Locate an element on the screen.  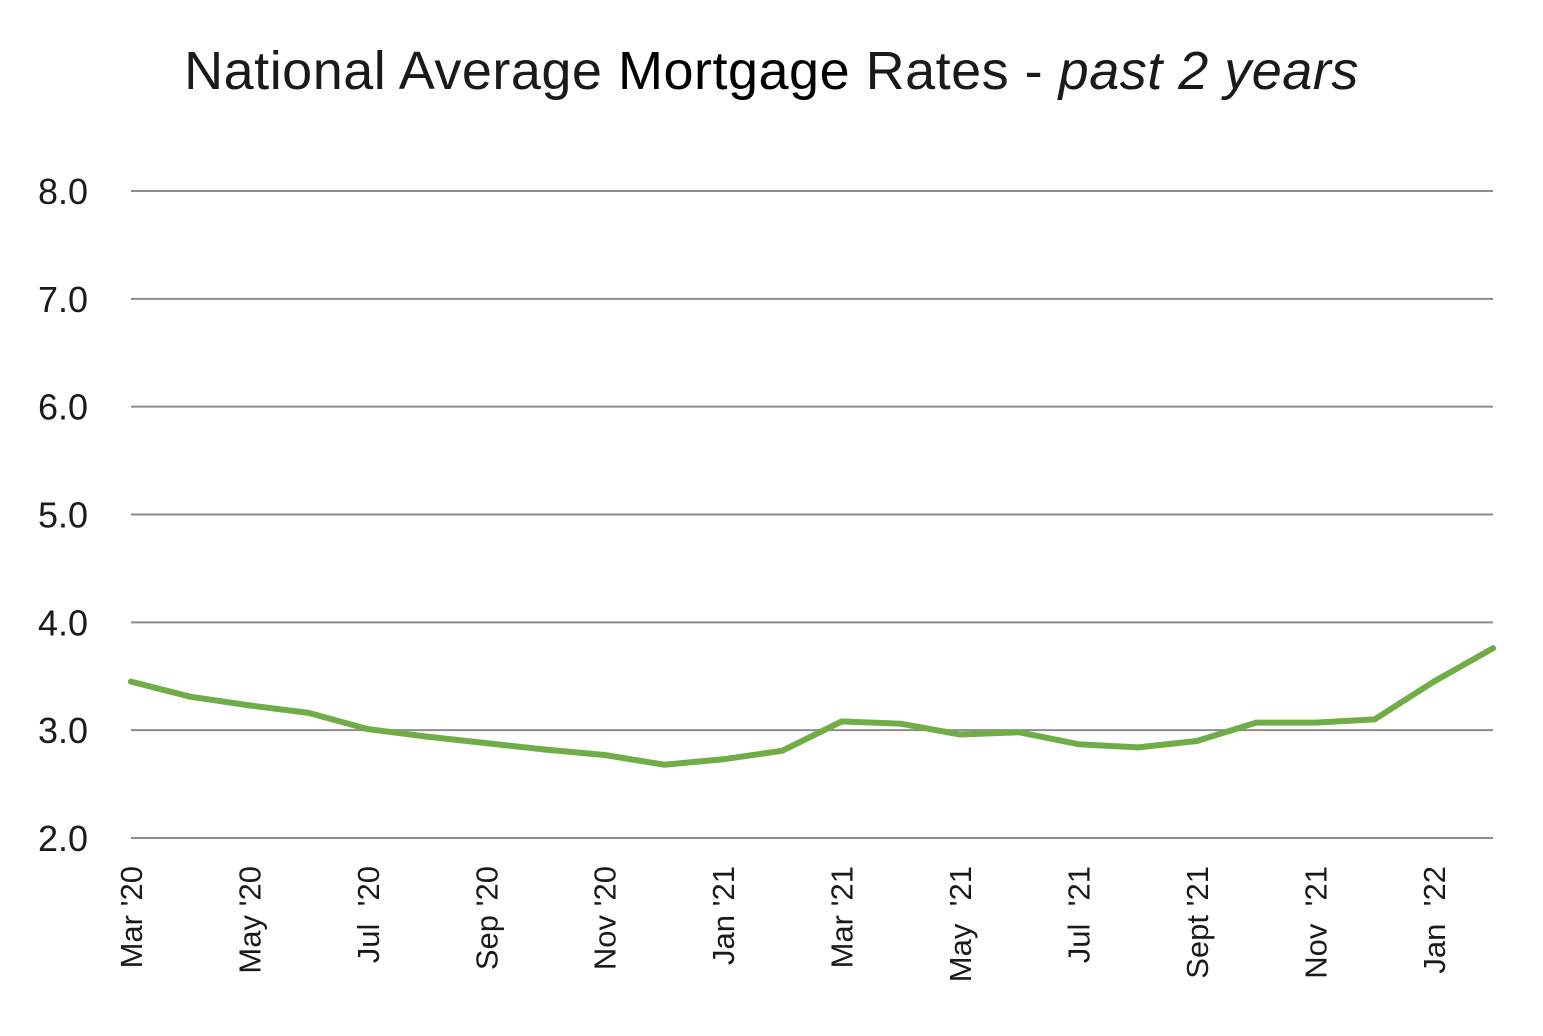
title-part-2: Mortgage is located at coordinates (734, 71).